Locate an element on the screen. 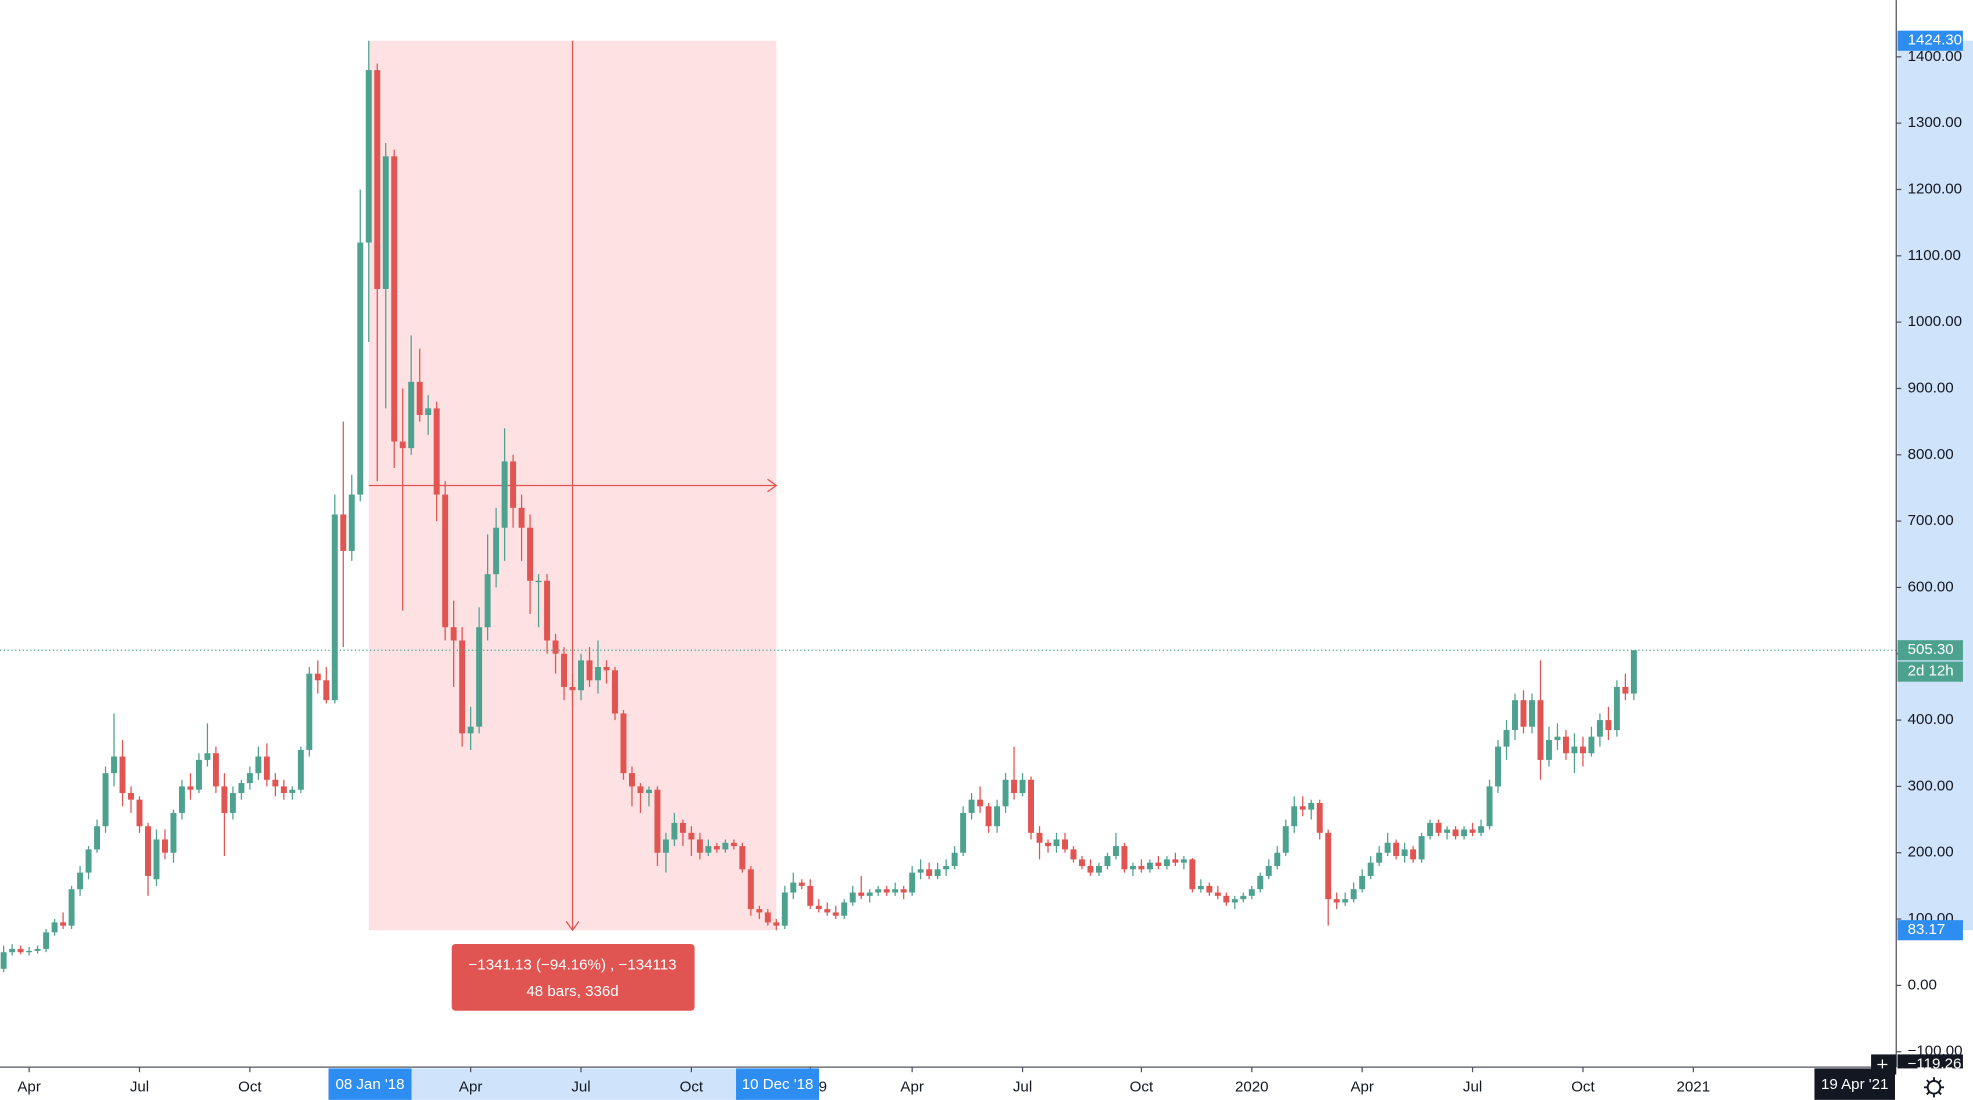 This screenshot has width=1973, height=1100. last-price-label: 505.30 is located at coordinates (1931, 649).